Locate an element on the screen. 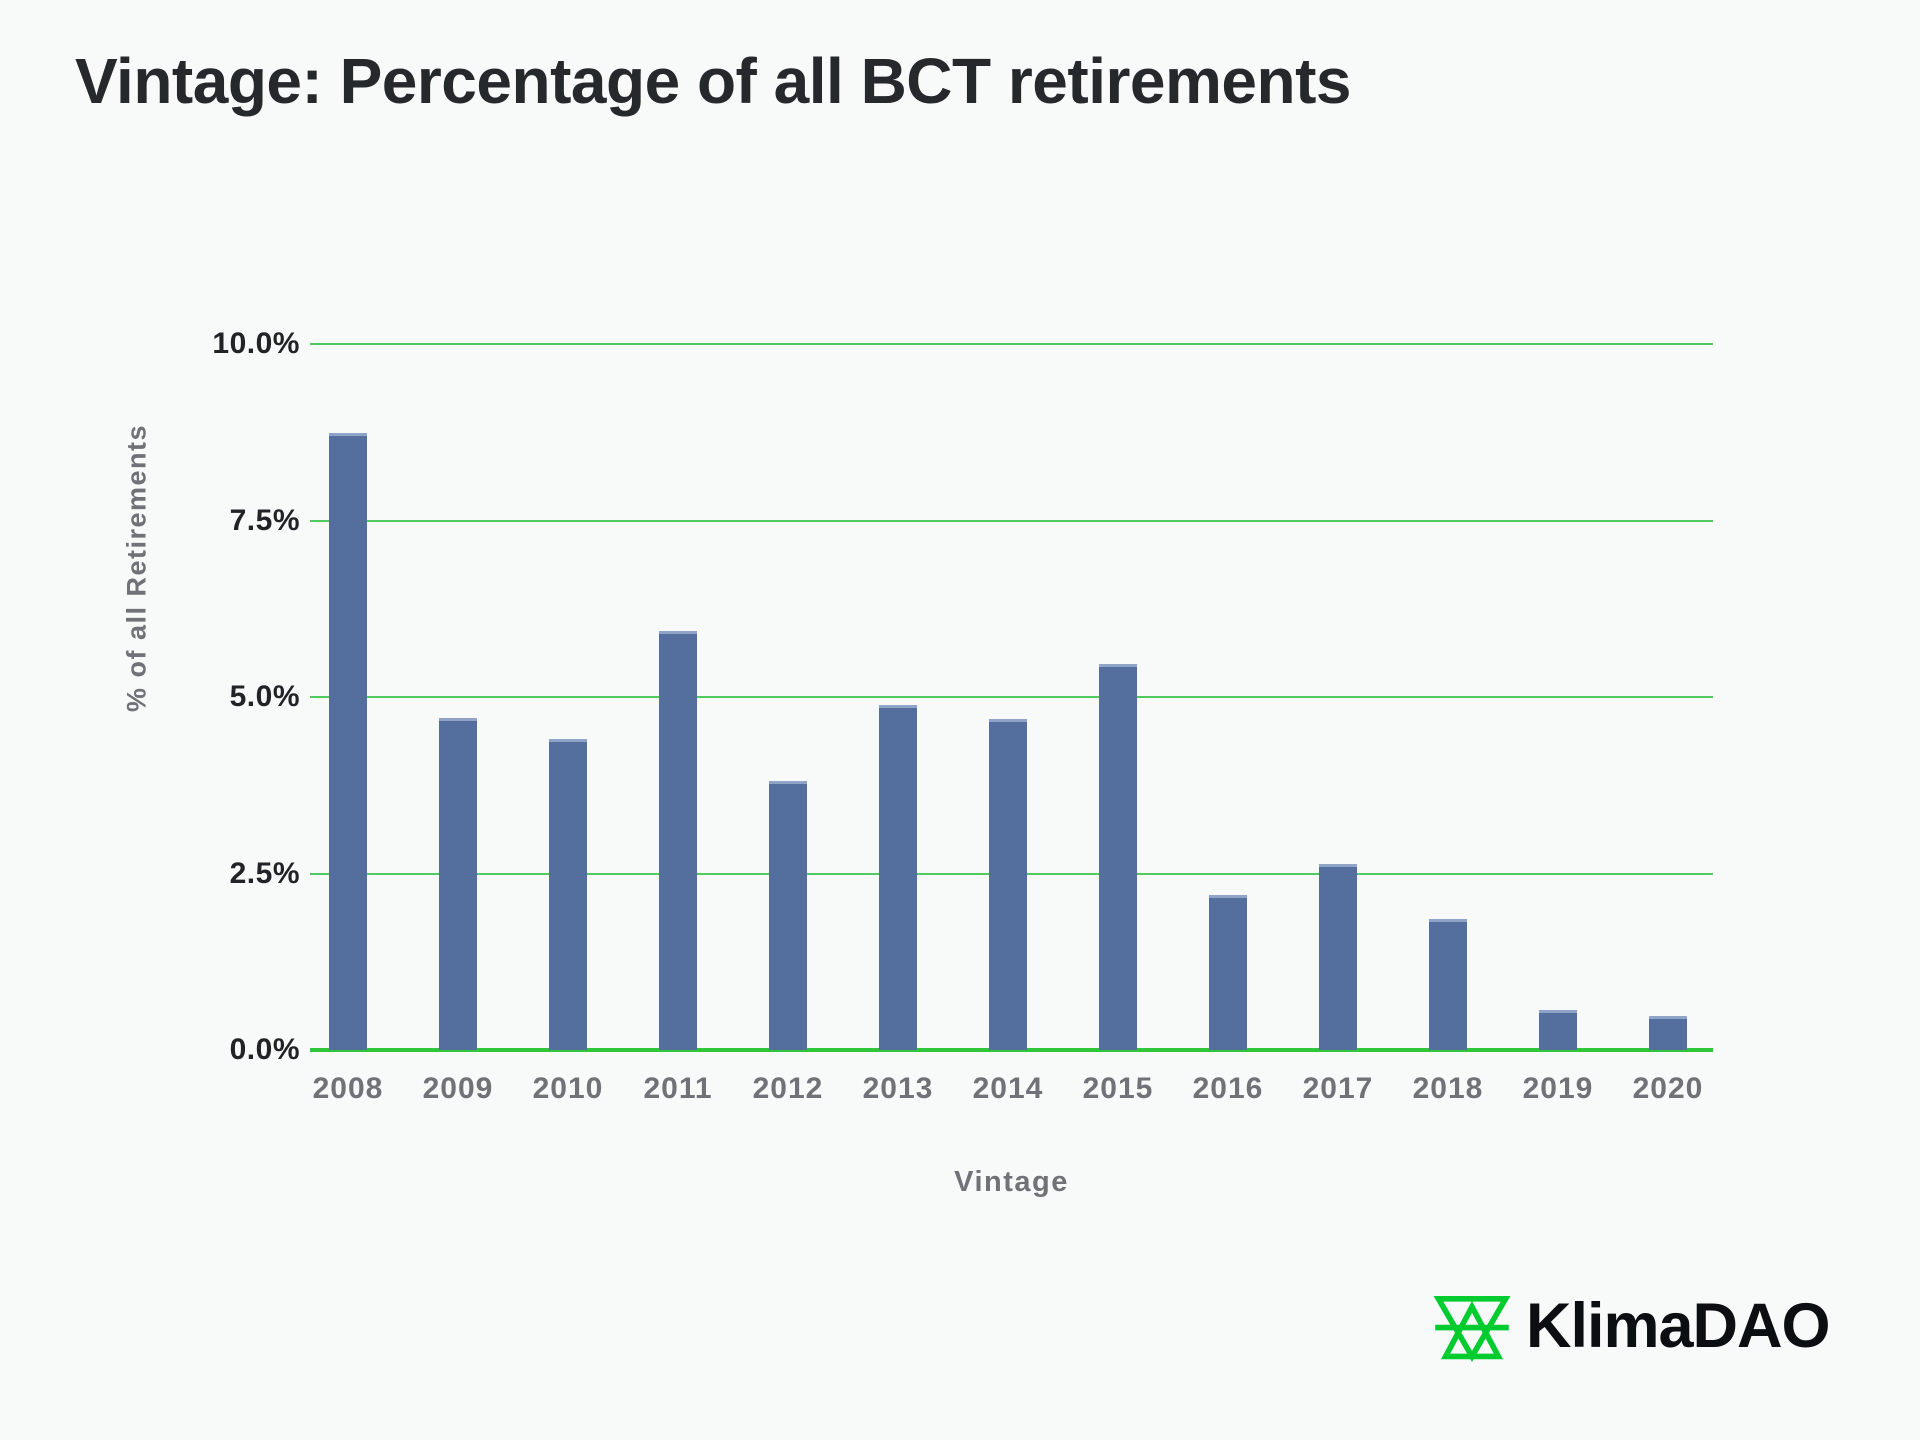 Image resolution: width=1920 pixels, height=1440 pixels. x-tick-2008: 2008 is located at coordinates (348, 1088).